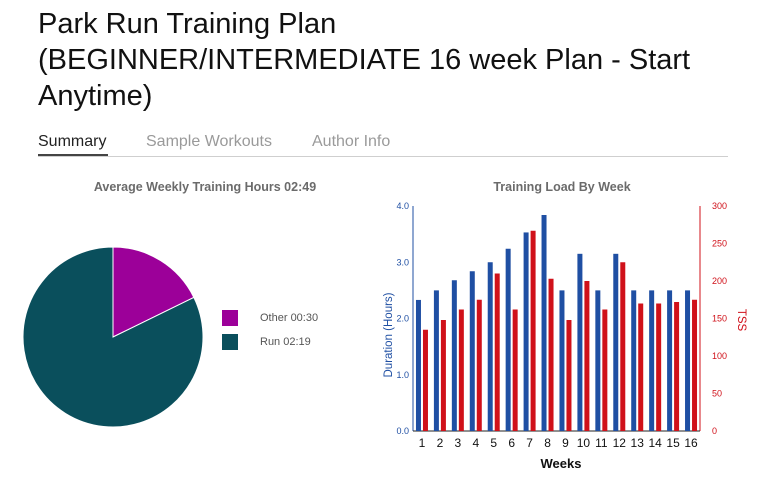  What do you see at coordinates (230, 318) in the screenshot?
I see `legend-swatch-other` at bounding box center [230, 318].